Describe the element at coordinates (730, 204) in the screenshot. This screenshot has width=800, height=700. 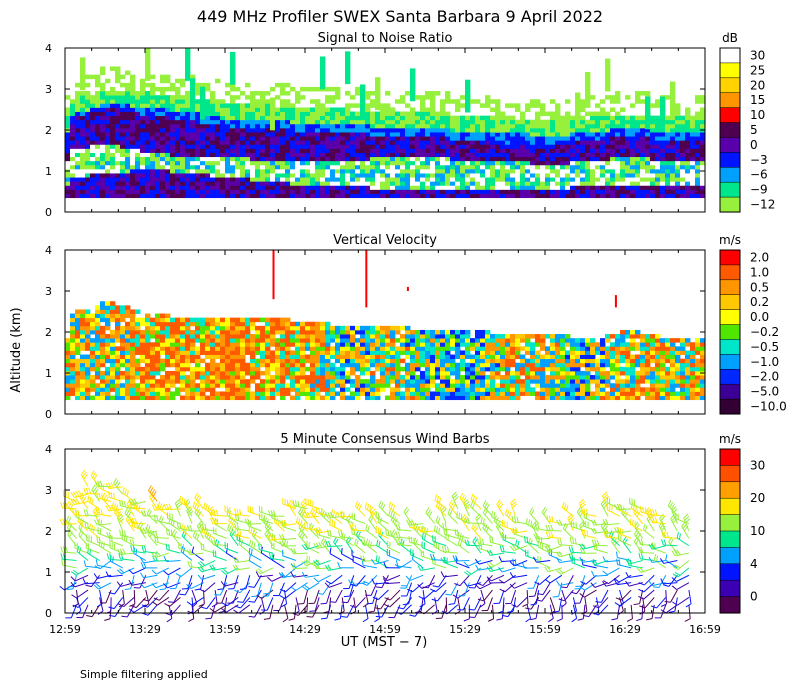
I see `colorbar-swatch` at that location.